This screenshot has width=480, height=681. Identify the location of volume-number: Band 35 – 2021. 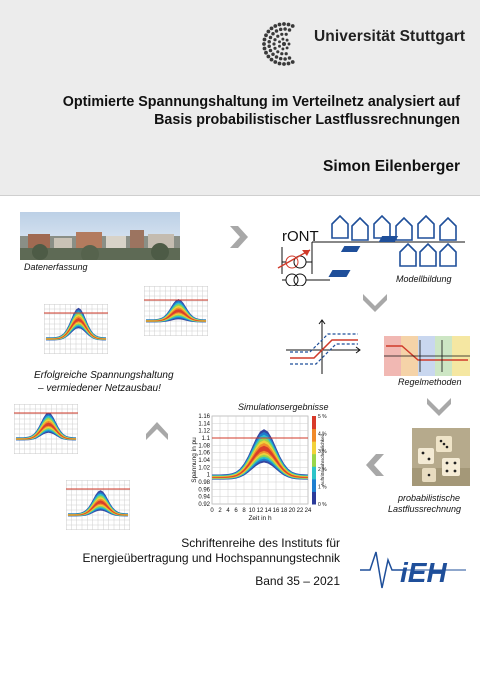
(297, 581).